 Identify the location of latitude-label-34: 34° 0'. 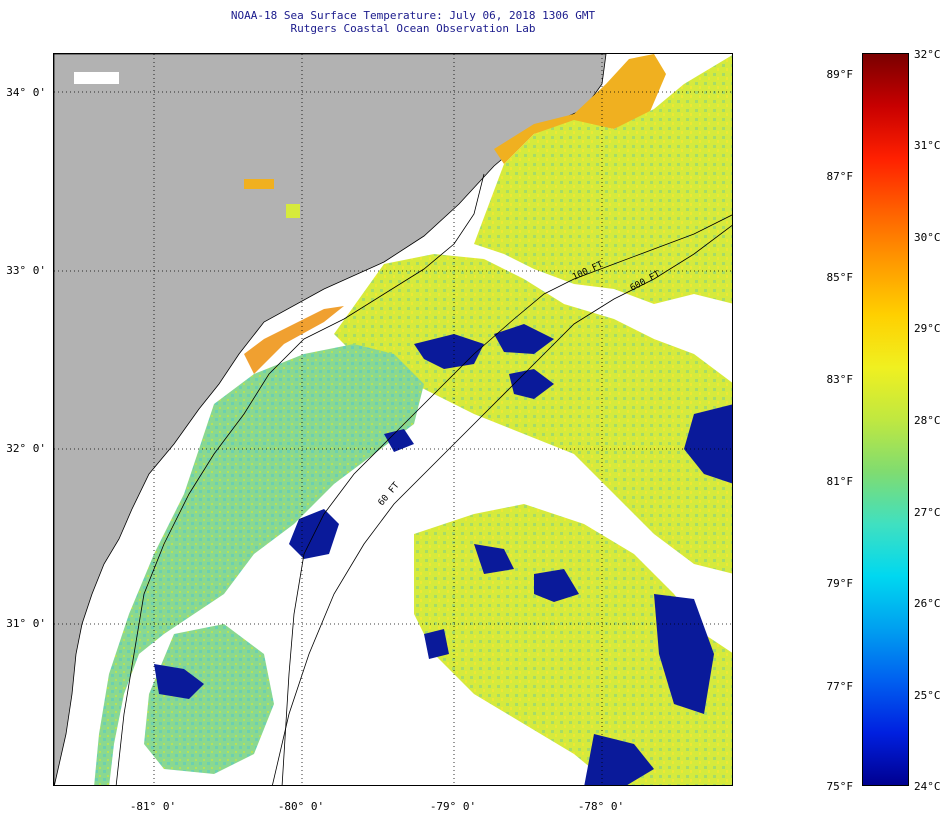
(26, 92).